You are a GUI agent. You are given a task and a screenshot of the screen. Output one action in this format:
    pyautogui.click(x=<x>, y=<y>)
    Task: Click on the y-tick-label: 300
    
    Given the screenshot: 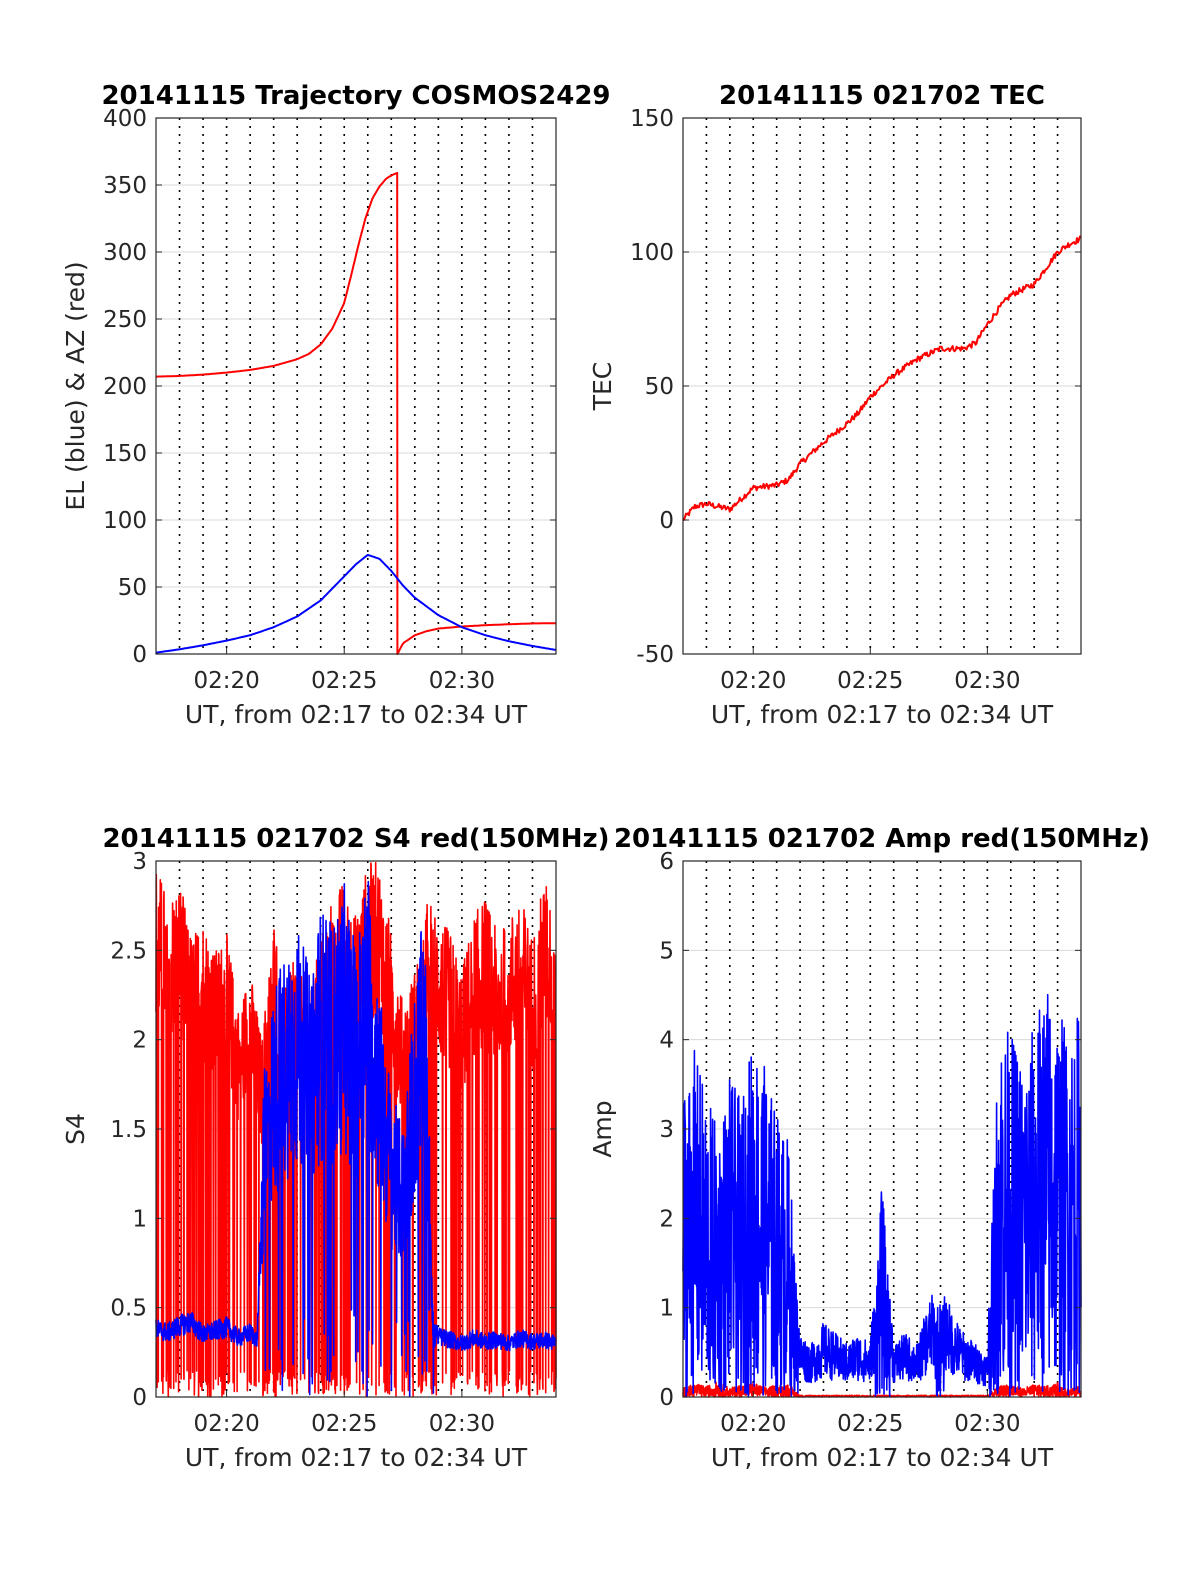 What is the action you would take?
    pyautogui.click(x=125, y=253)
    